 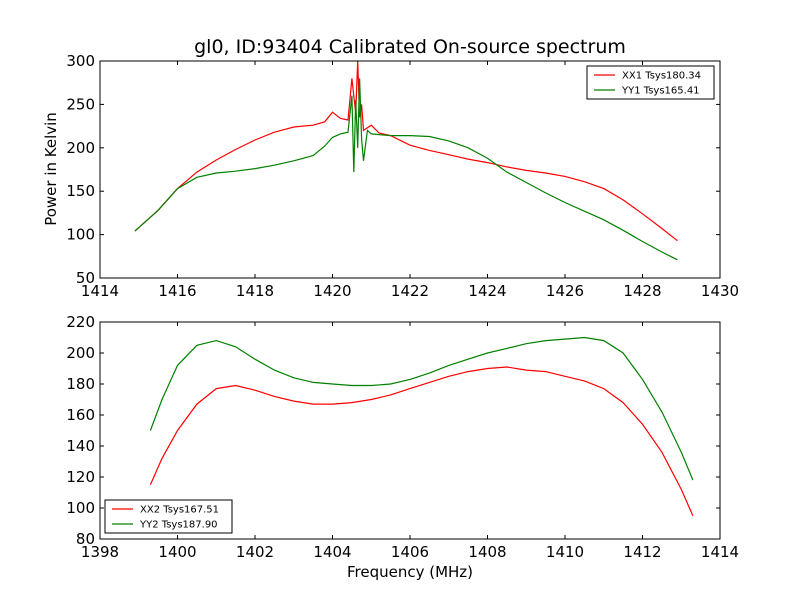 I want to click on bottom-x-tick-label: 1410, so click(x=565, y=552).